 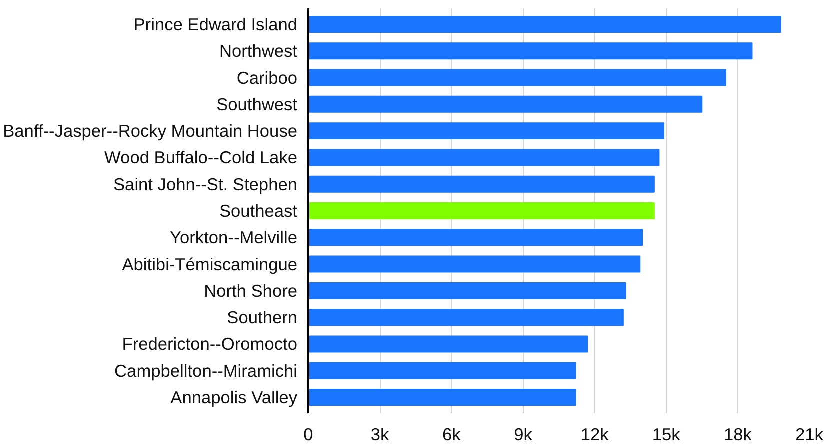 What do you see at coordinates (257, 104) in the screenshot?
I see `y-tick-label: Southwest` at bounding box center [257, 104].